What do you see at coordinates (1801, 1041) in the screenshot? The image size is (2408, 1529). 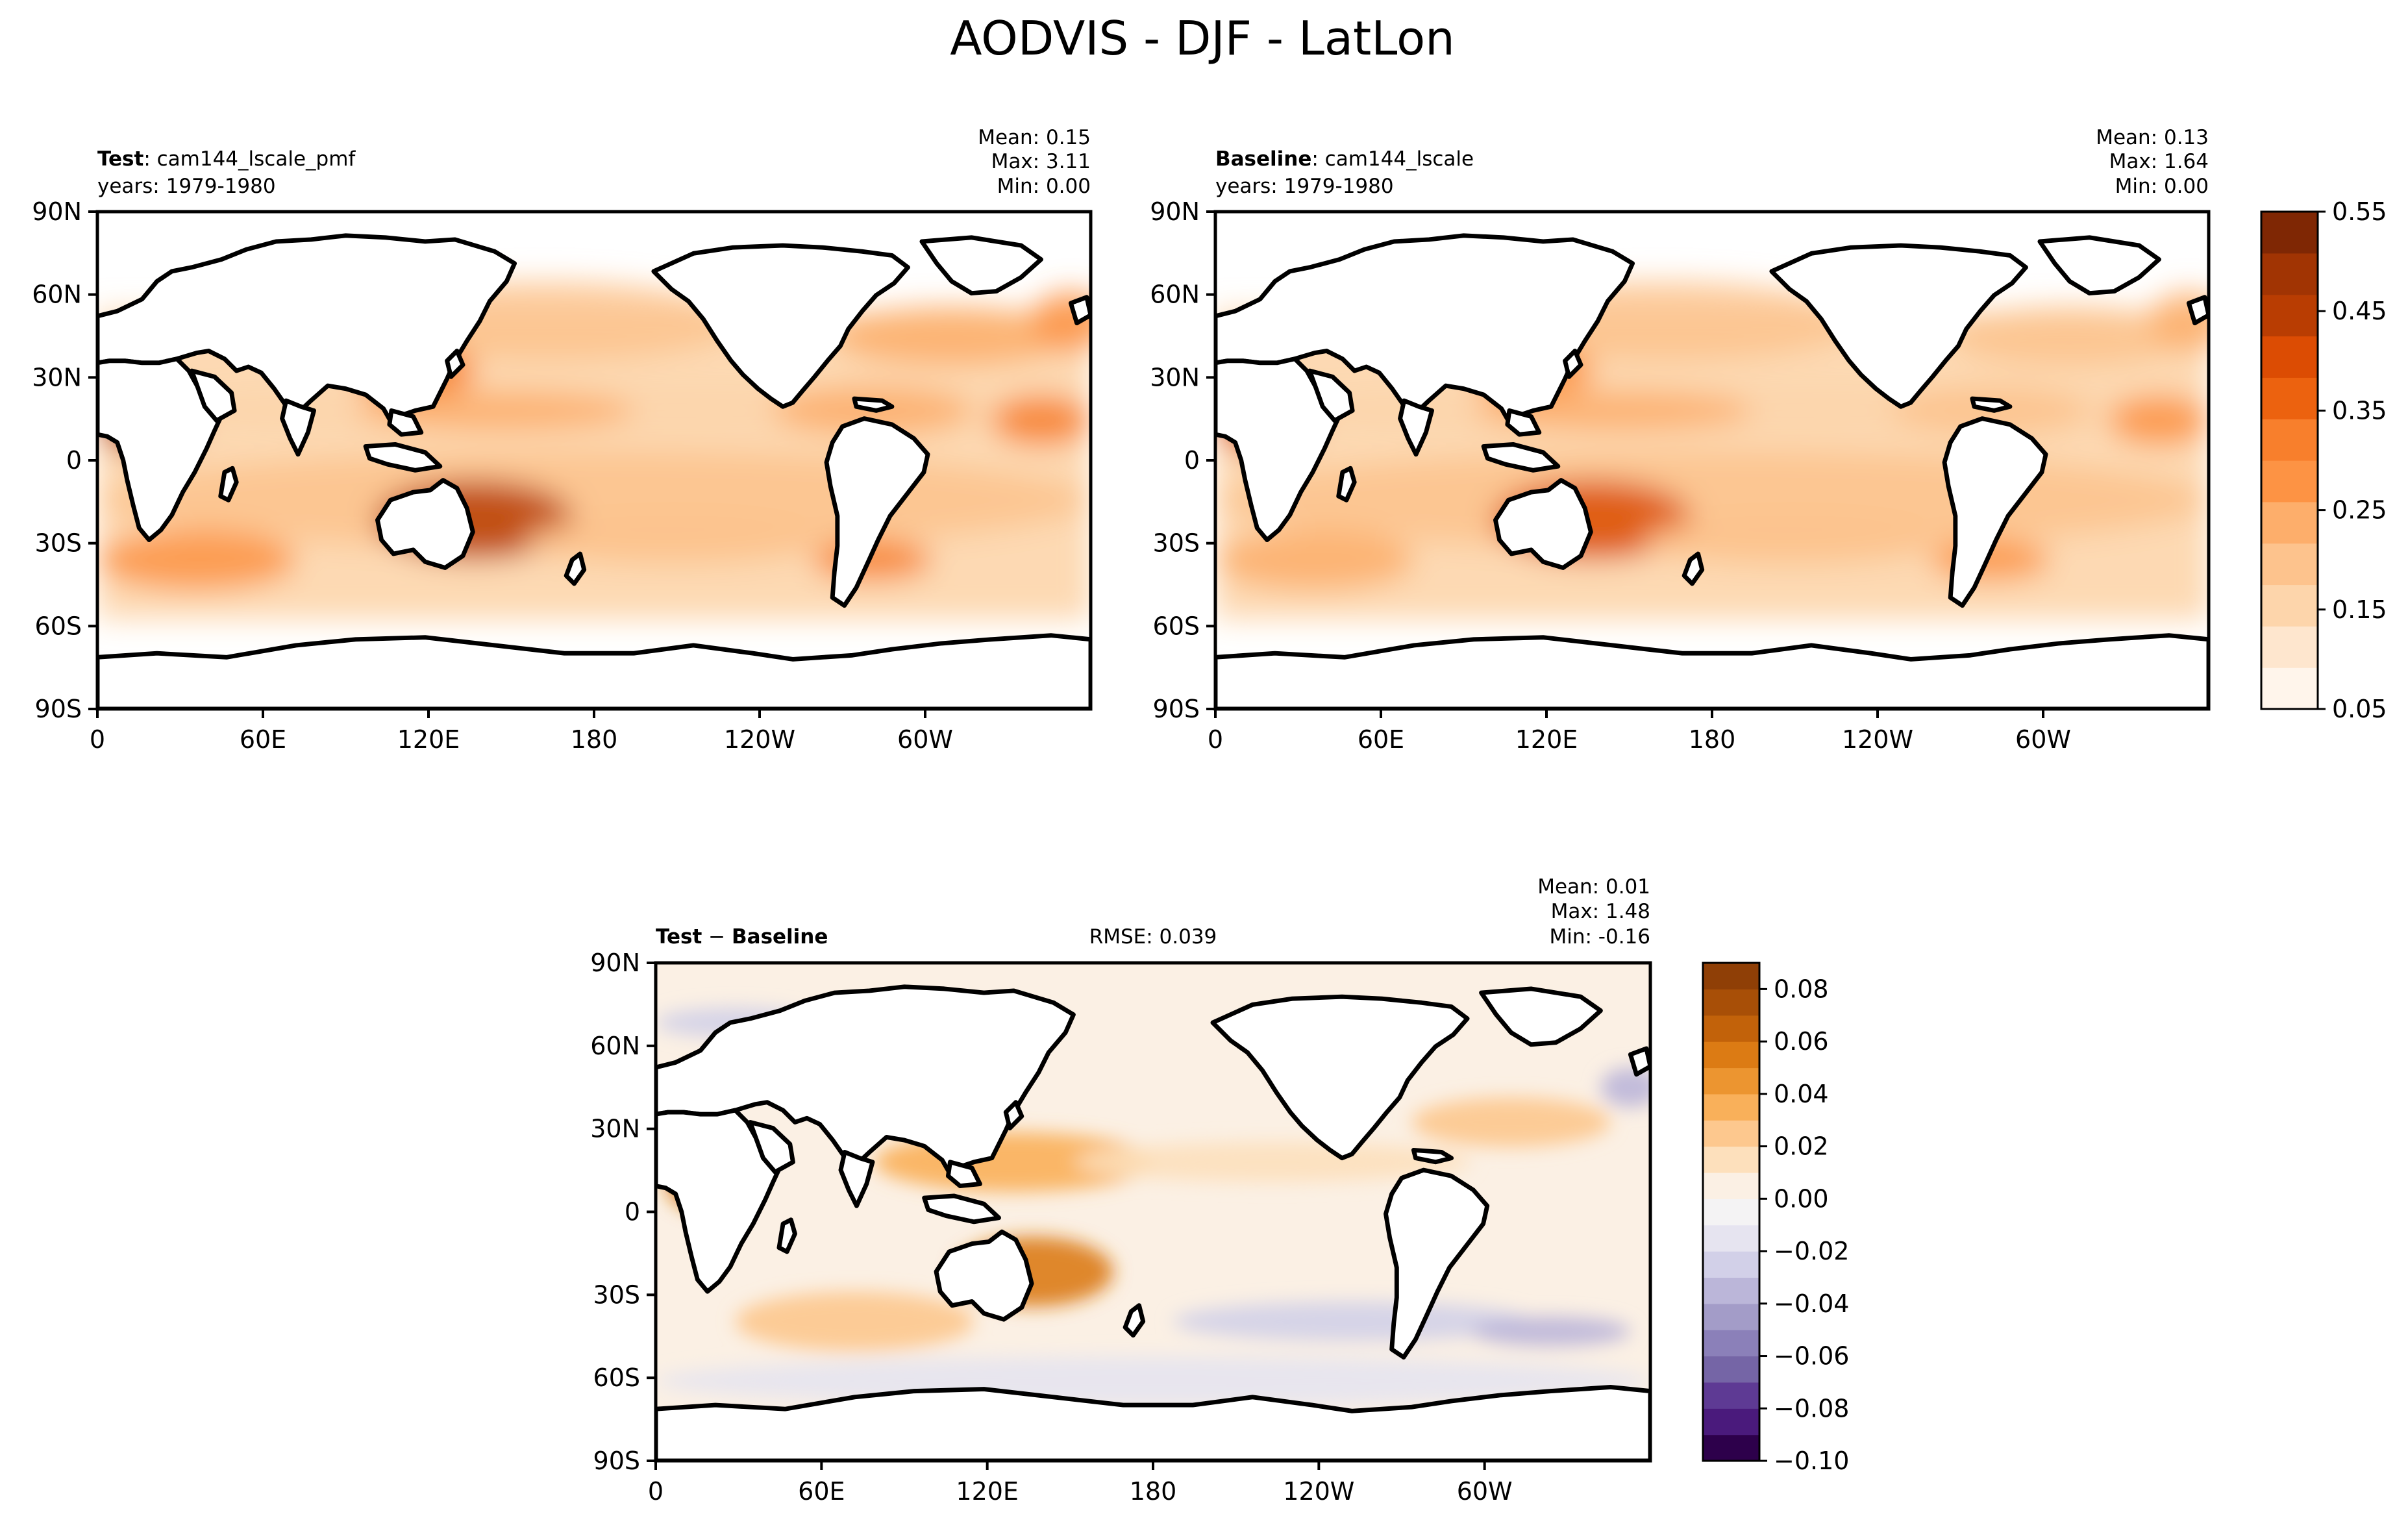 I see `cbar-diff-tick-label: 0.06` at bounding box center [1801, 1041].